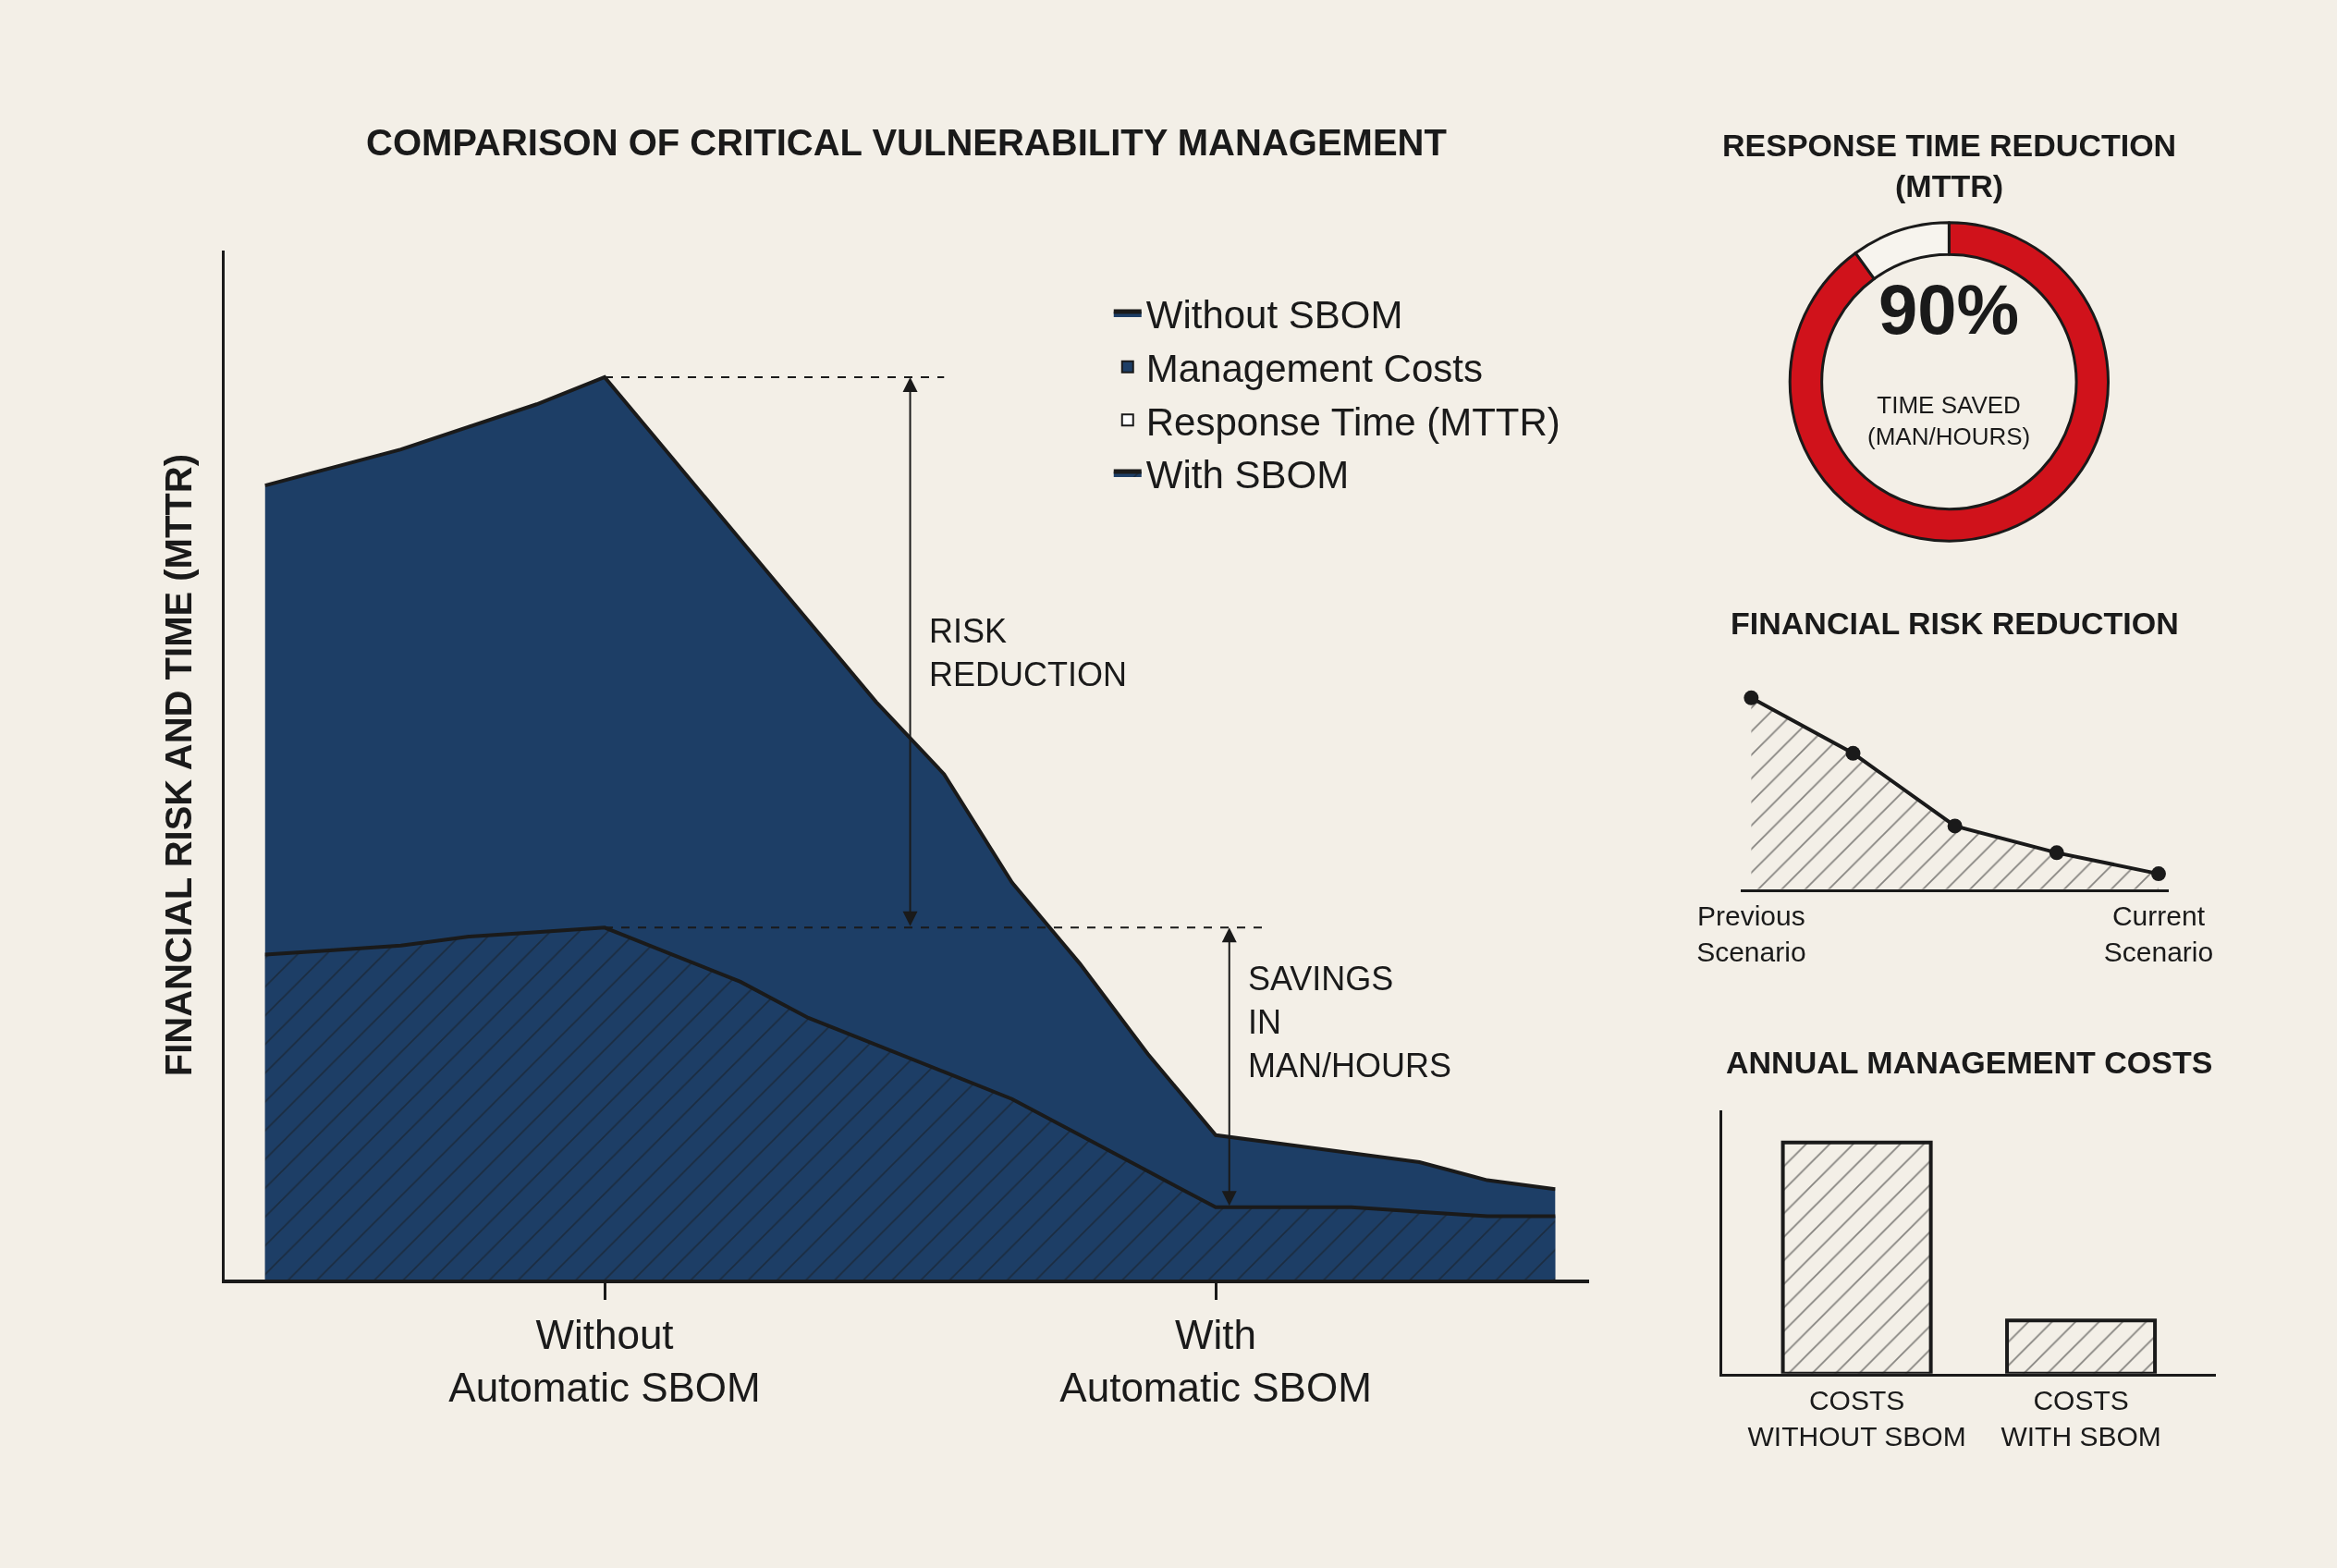 This screenshot has height=1568, width=2337. Describe the element at coordinates (1969, 1062) in the screenshot. I see `chart-title: ANNUAL MANAGEMENT COSTS` at that location.